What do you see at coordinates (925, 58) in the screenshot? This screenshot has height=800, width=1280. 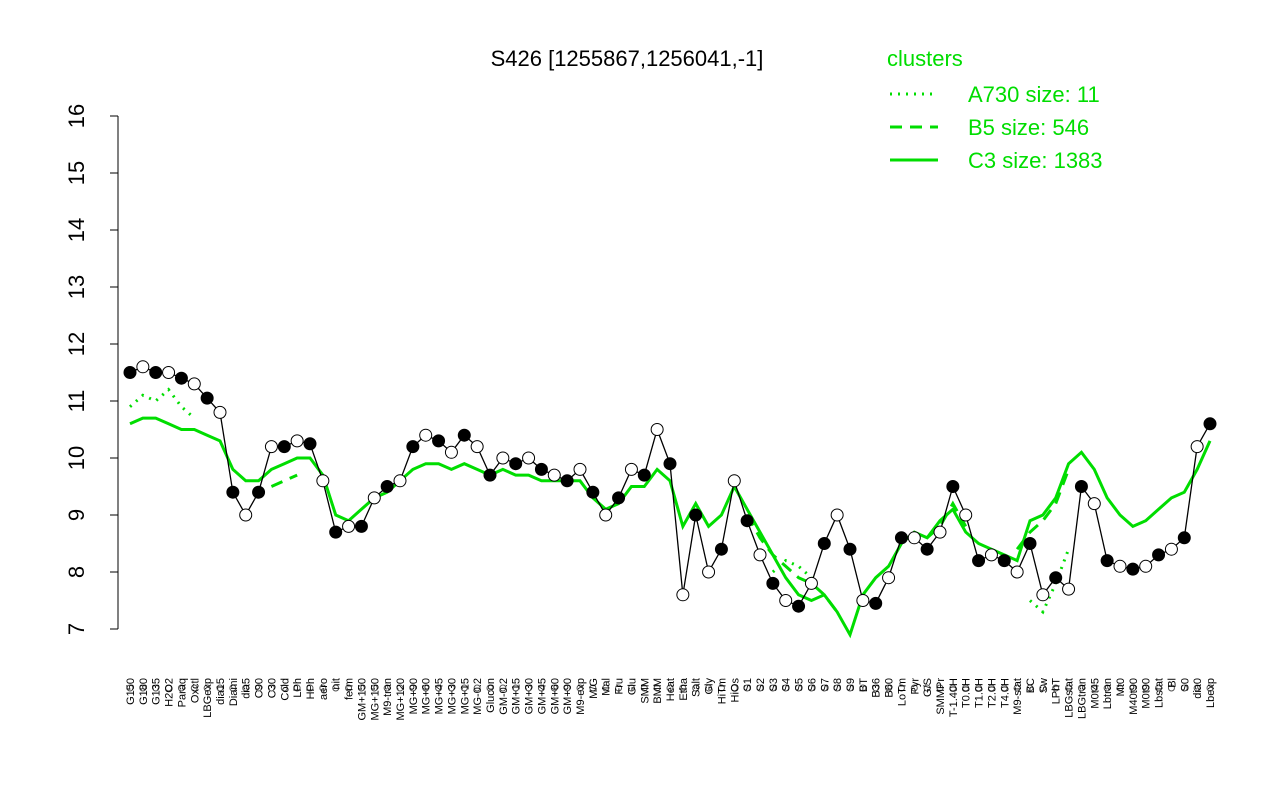 I see `legend-title: clusters` at bounding box center [925, 58].